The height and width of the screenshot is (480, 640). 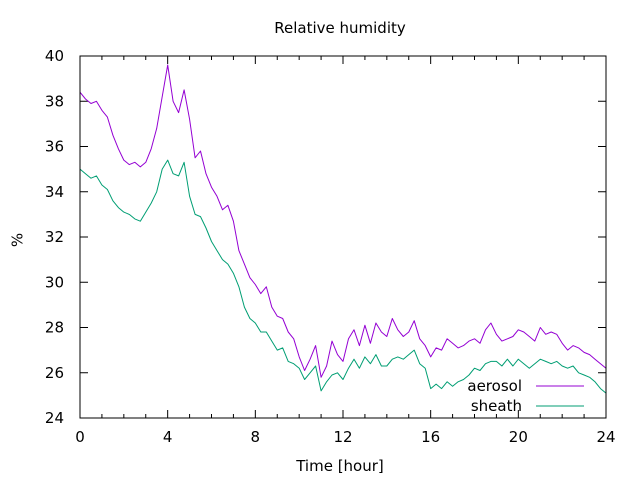 What do you see at coordinates (54, 237) in the screenshot?
I see `y-tick-label: 32` at bounding box center [54, 237].